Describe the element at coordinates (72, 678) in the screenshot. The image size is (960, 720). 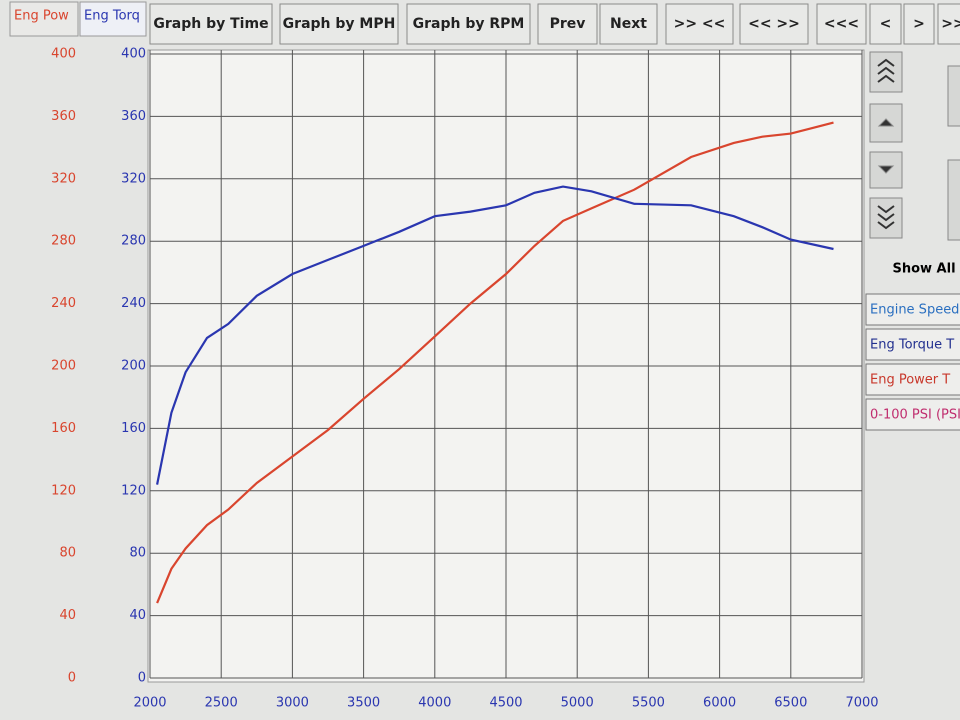
I see `y-tick-label: 0` at that location.